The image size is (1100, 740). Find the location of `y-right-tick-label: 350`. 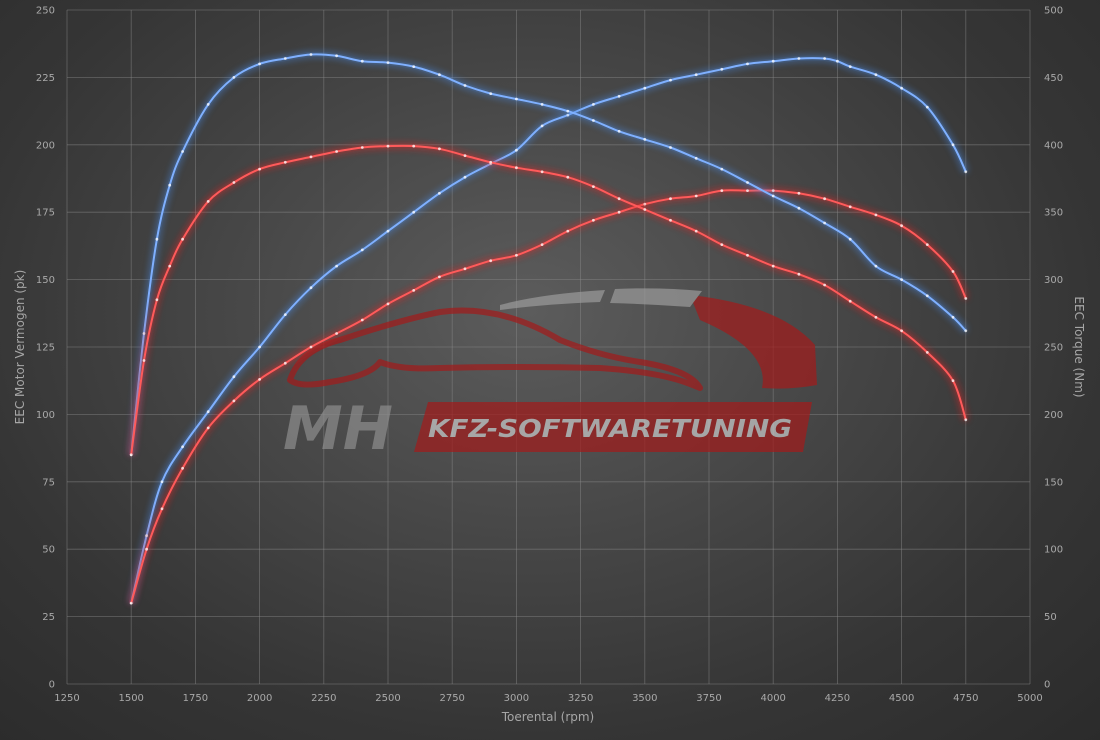

y-right-tick-label: 350 is located at coordinates (1053, 213).